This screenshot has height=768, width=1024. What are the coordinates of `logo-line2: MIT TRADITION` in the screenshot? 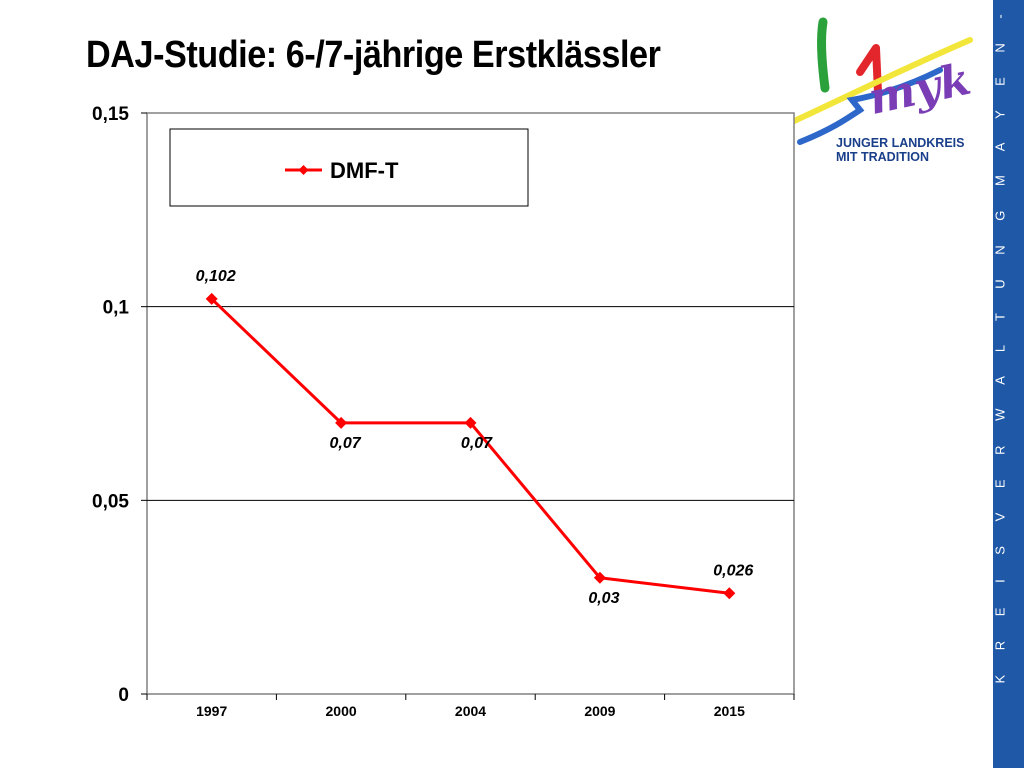 It's located at (882, 157).